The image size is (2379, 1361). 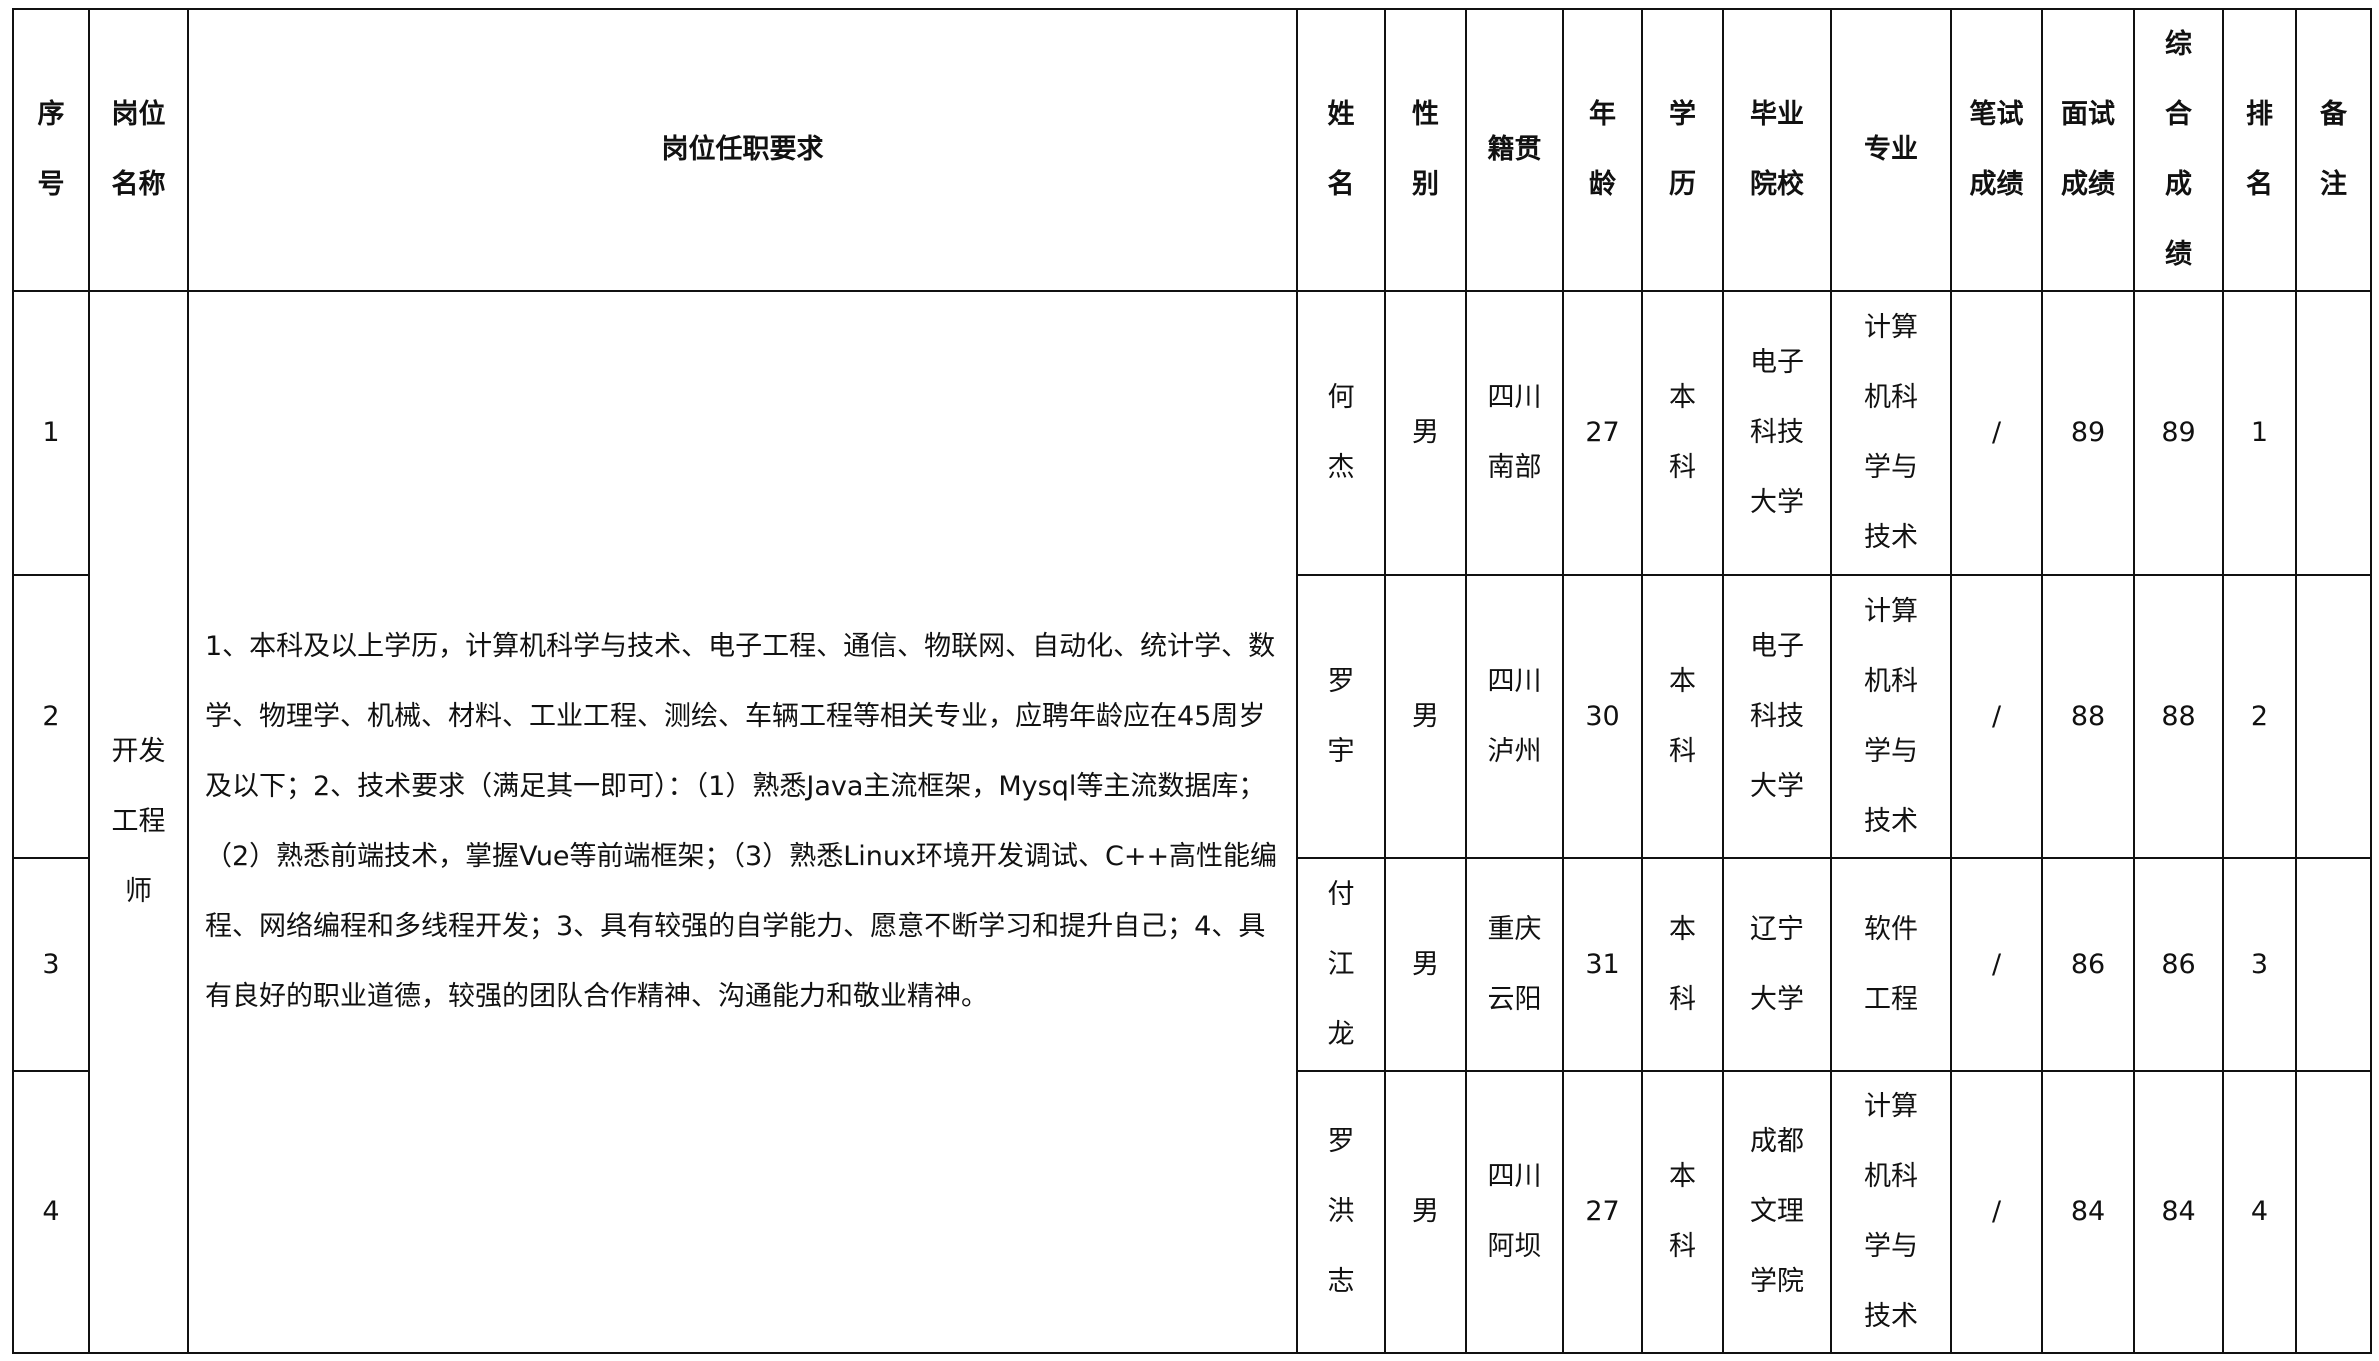 I want to click on cell-seq: 2, so click(x=51, y=716).